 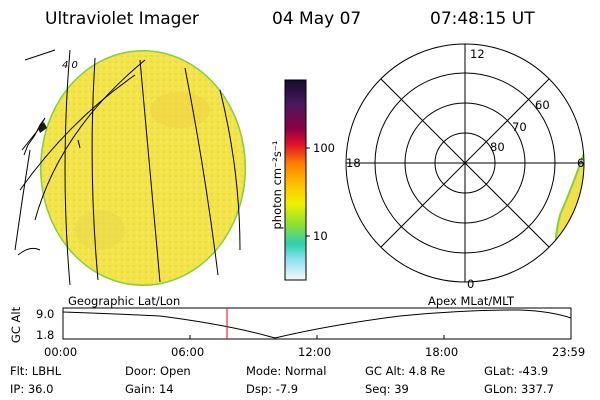 What do you see at coordinates (317, 19) in the screenshot?
I see `date-label: 04 May 07` at bounding box center [317, 19].